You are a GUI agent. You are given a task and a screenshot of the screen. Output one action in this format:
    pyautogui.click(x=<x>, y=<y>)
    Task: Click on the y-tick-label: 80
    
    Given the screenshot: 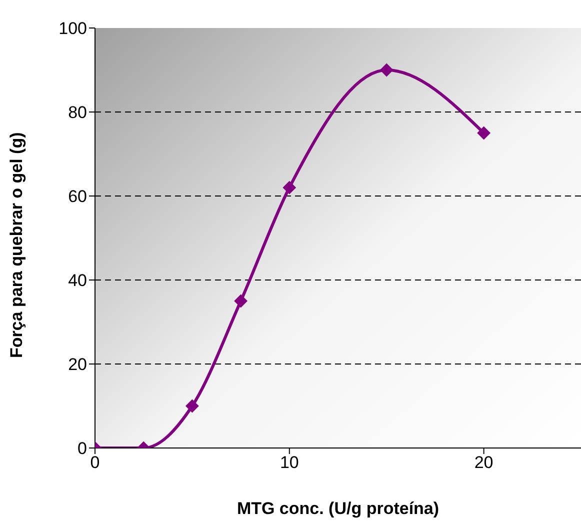 What is the action you would take?
    pyautogui.click(x=77, y=112)
    